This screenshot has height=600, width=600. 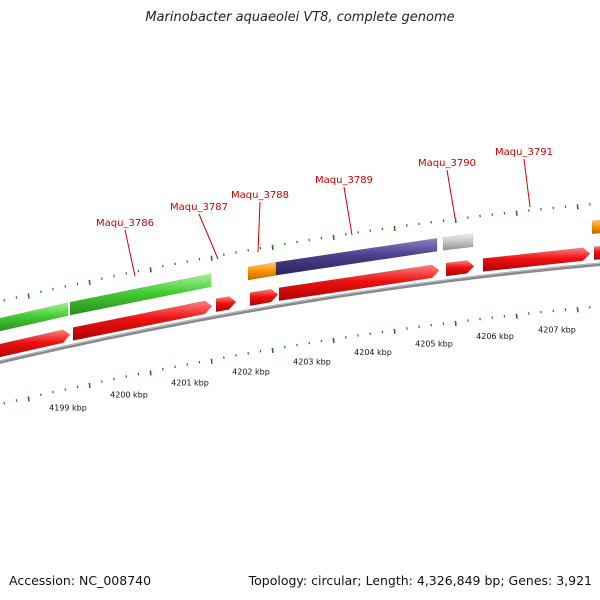 What do you see at coordinates (356, 256) in the screenshot?
I see `purple-gene` at bounding box center [356, 256].